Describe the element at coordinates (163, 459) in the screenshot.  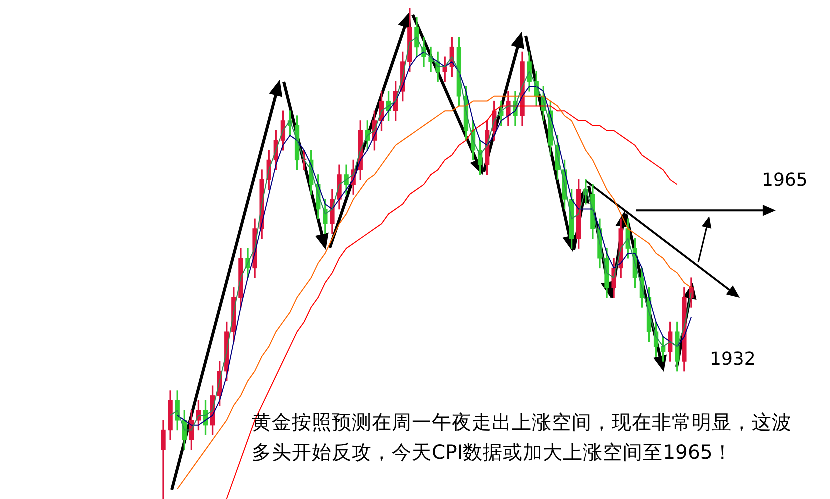
I see `candlestick` at that location.